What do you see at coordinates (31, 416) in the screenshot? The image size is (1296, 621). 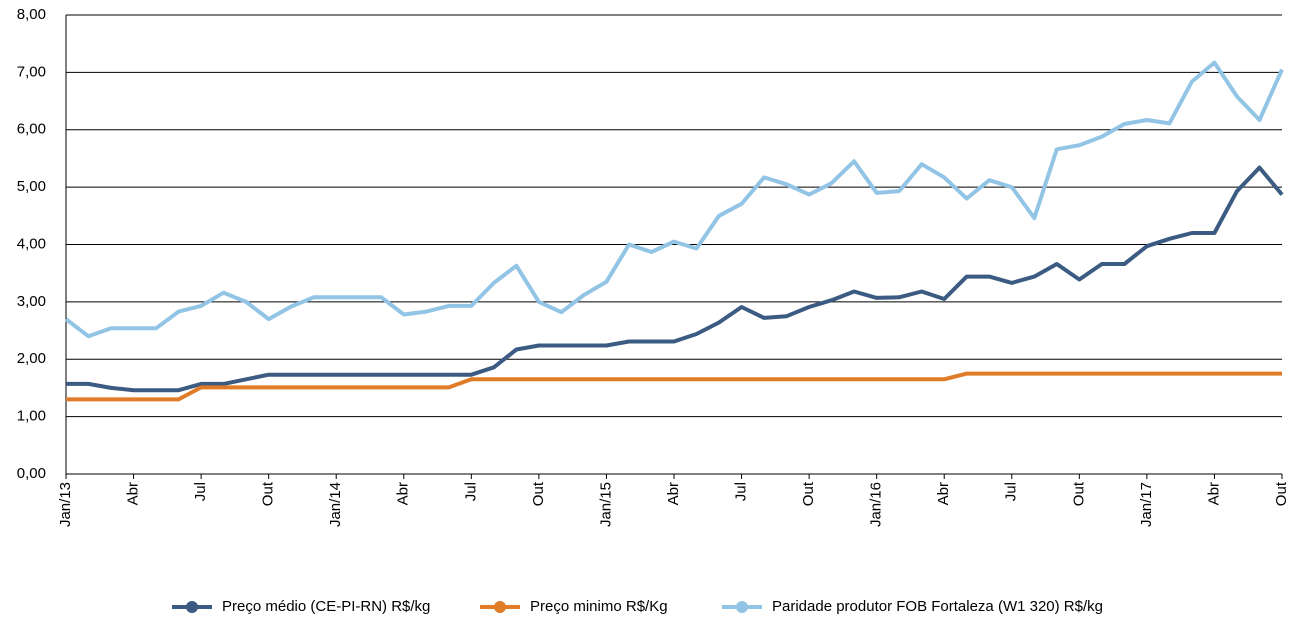 I see `y-tick-label: 1,00` at bounding box center [31, 416].